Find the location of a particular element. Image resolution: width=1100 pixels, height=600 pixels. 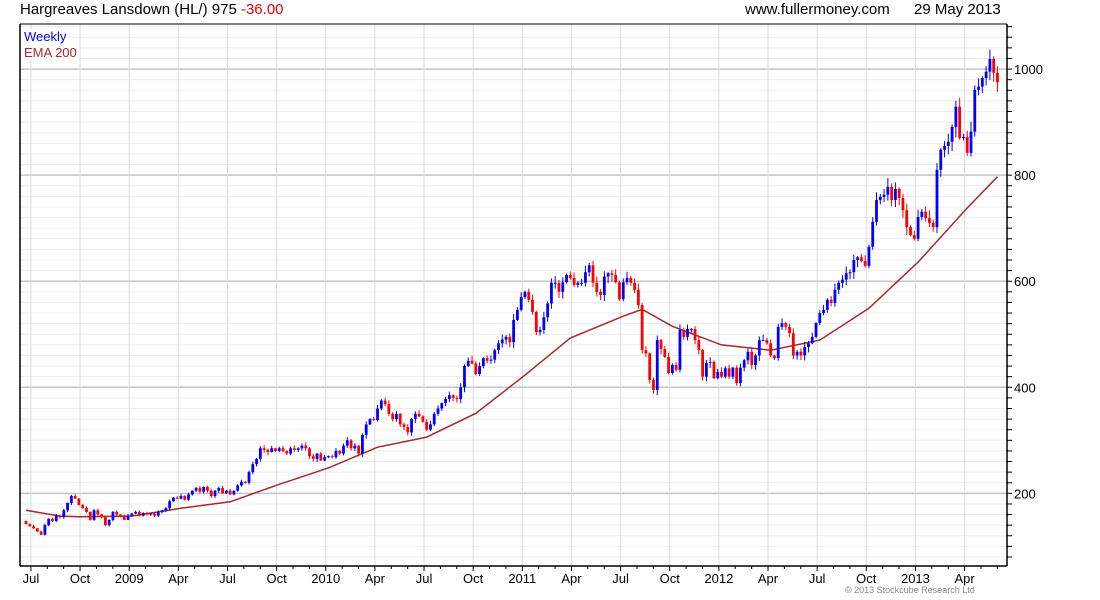

x-tick-label: Apr is located at coordinates (964, 578).